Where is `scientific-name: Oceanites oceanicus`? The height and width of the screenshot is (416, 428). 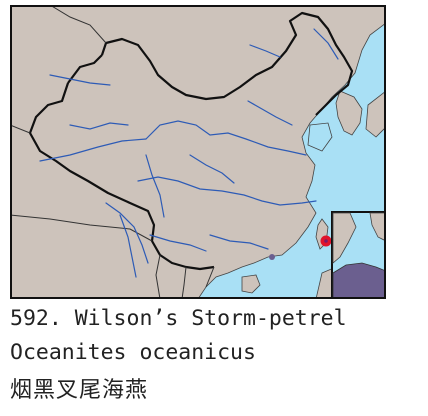 scientific-name: Oceanites oceanicus is located at coordinates (133, 352).